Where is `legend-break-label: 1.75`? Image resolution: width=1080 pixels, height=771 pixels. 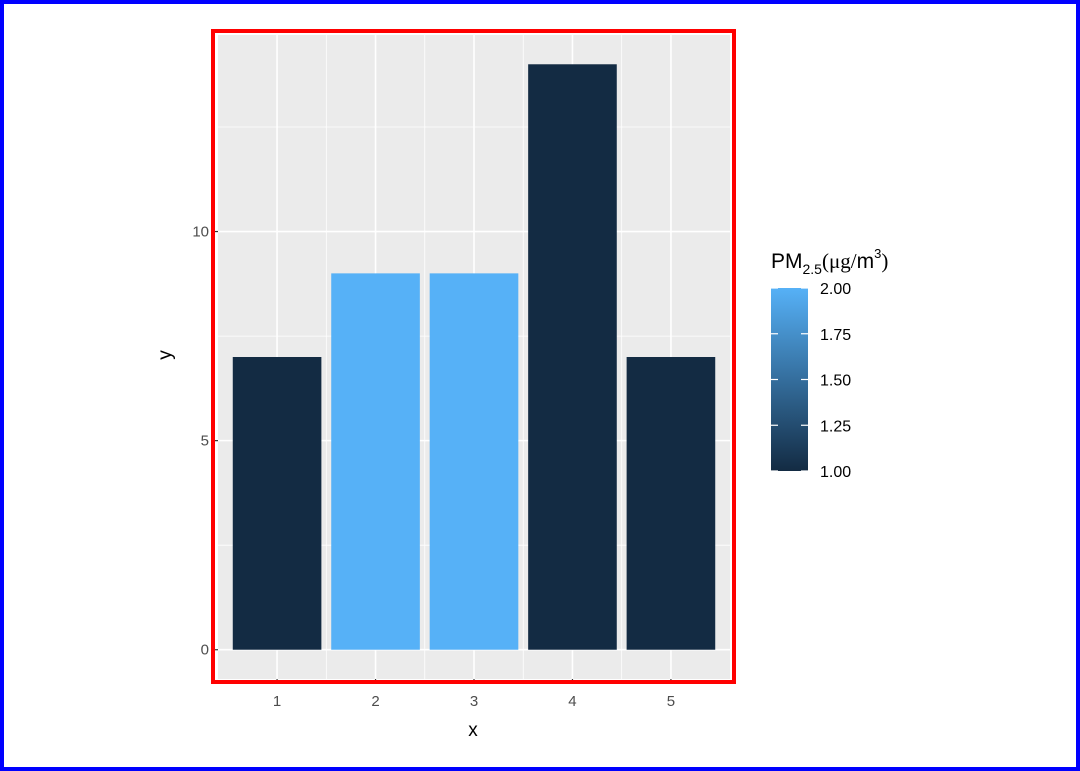 legend-break-label: 1.75 is located at coordinates (835, 335).